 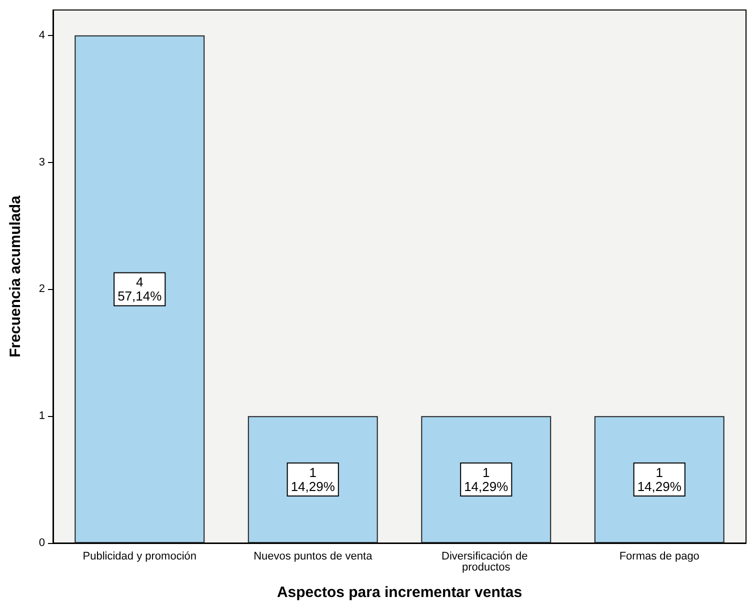 I want to click on x-tick-label: Nuevos puntos de venta, so click(x=314, y=556).